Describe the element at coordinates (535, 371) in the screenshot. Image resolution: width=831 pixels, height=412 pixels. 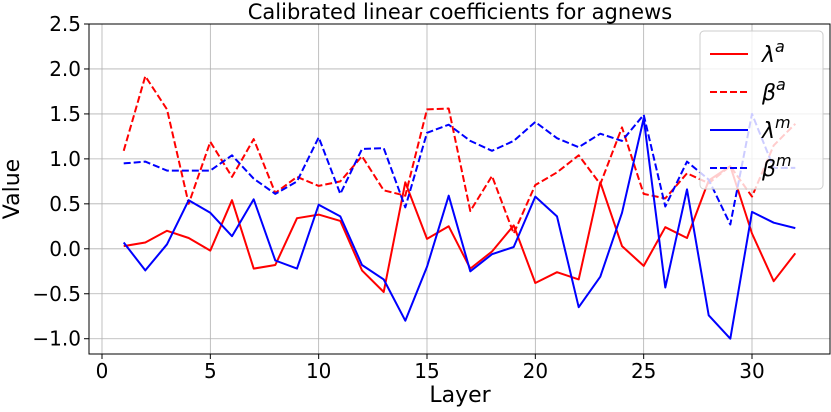
I see `x-tick-label: 20` at that location.